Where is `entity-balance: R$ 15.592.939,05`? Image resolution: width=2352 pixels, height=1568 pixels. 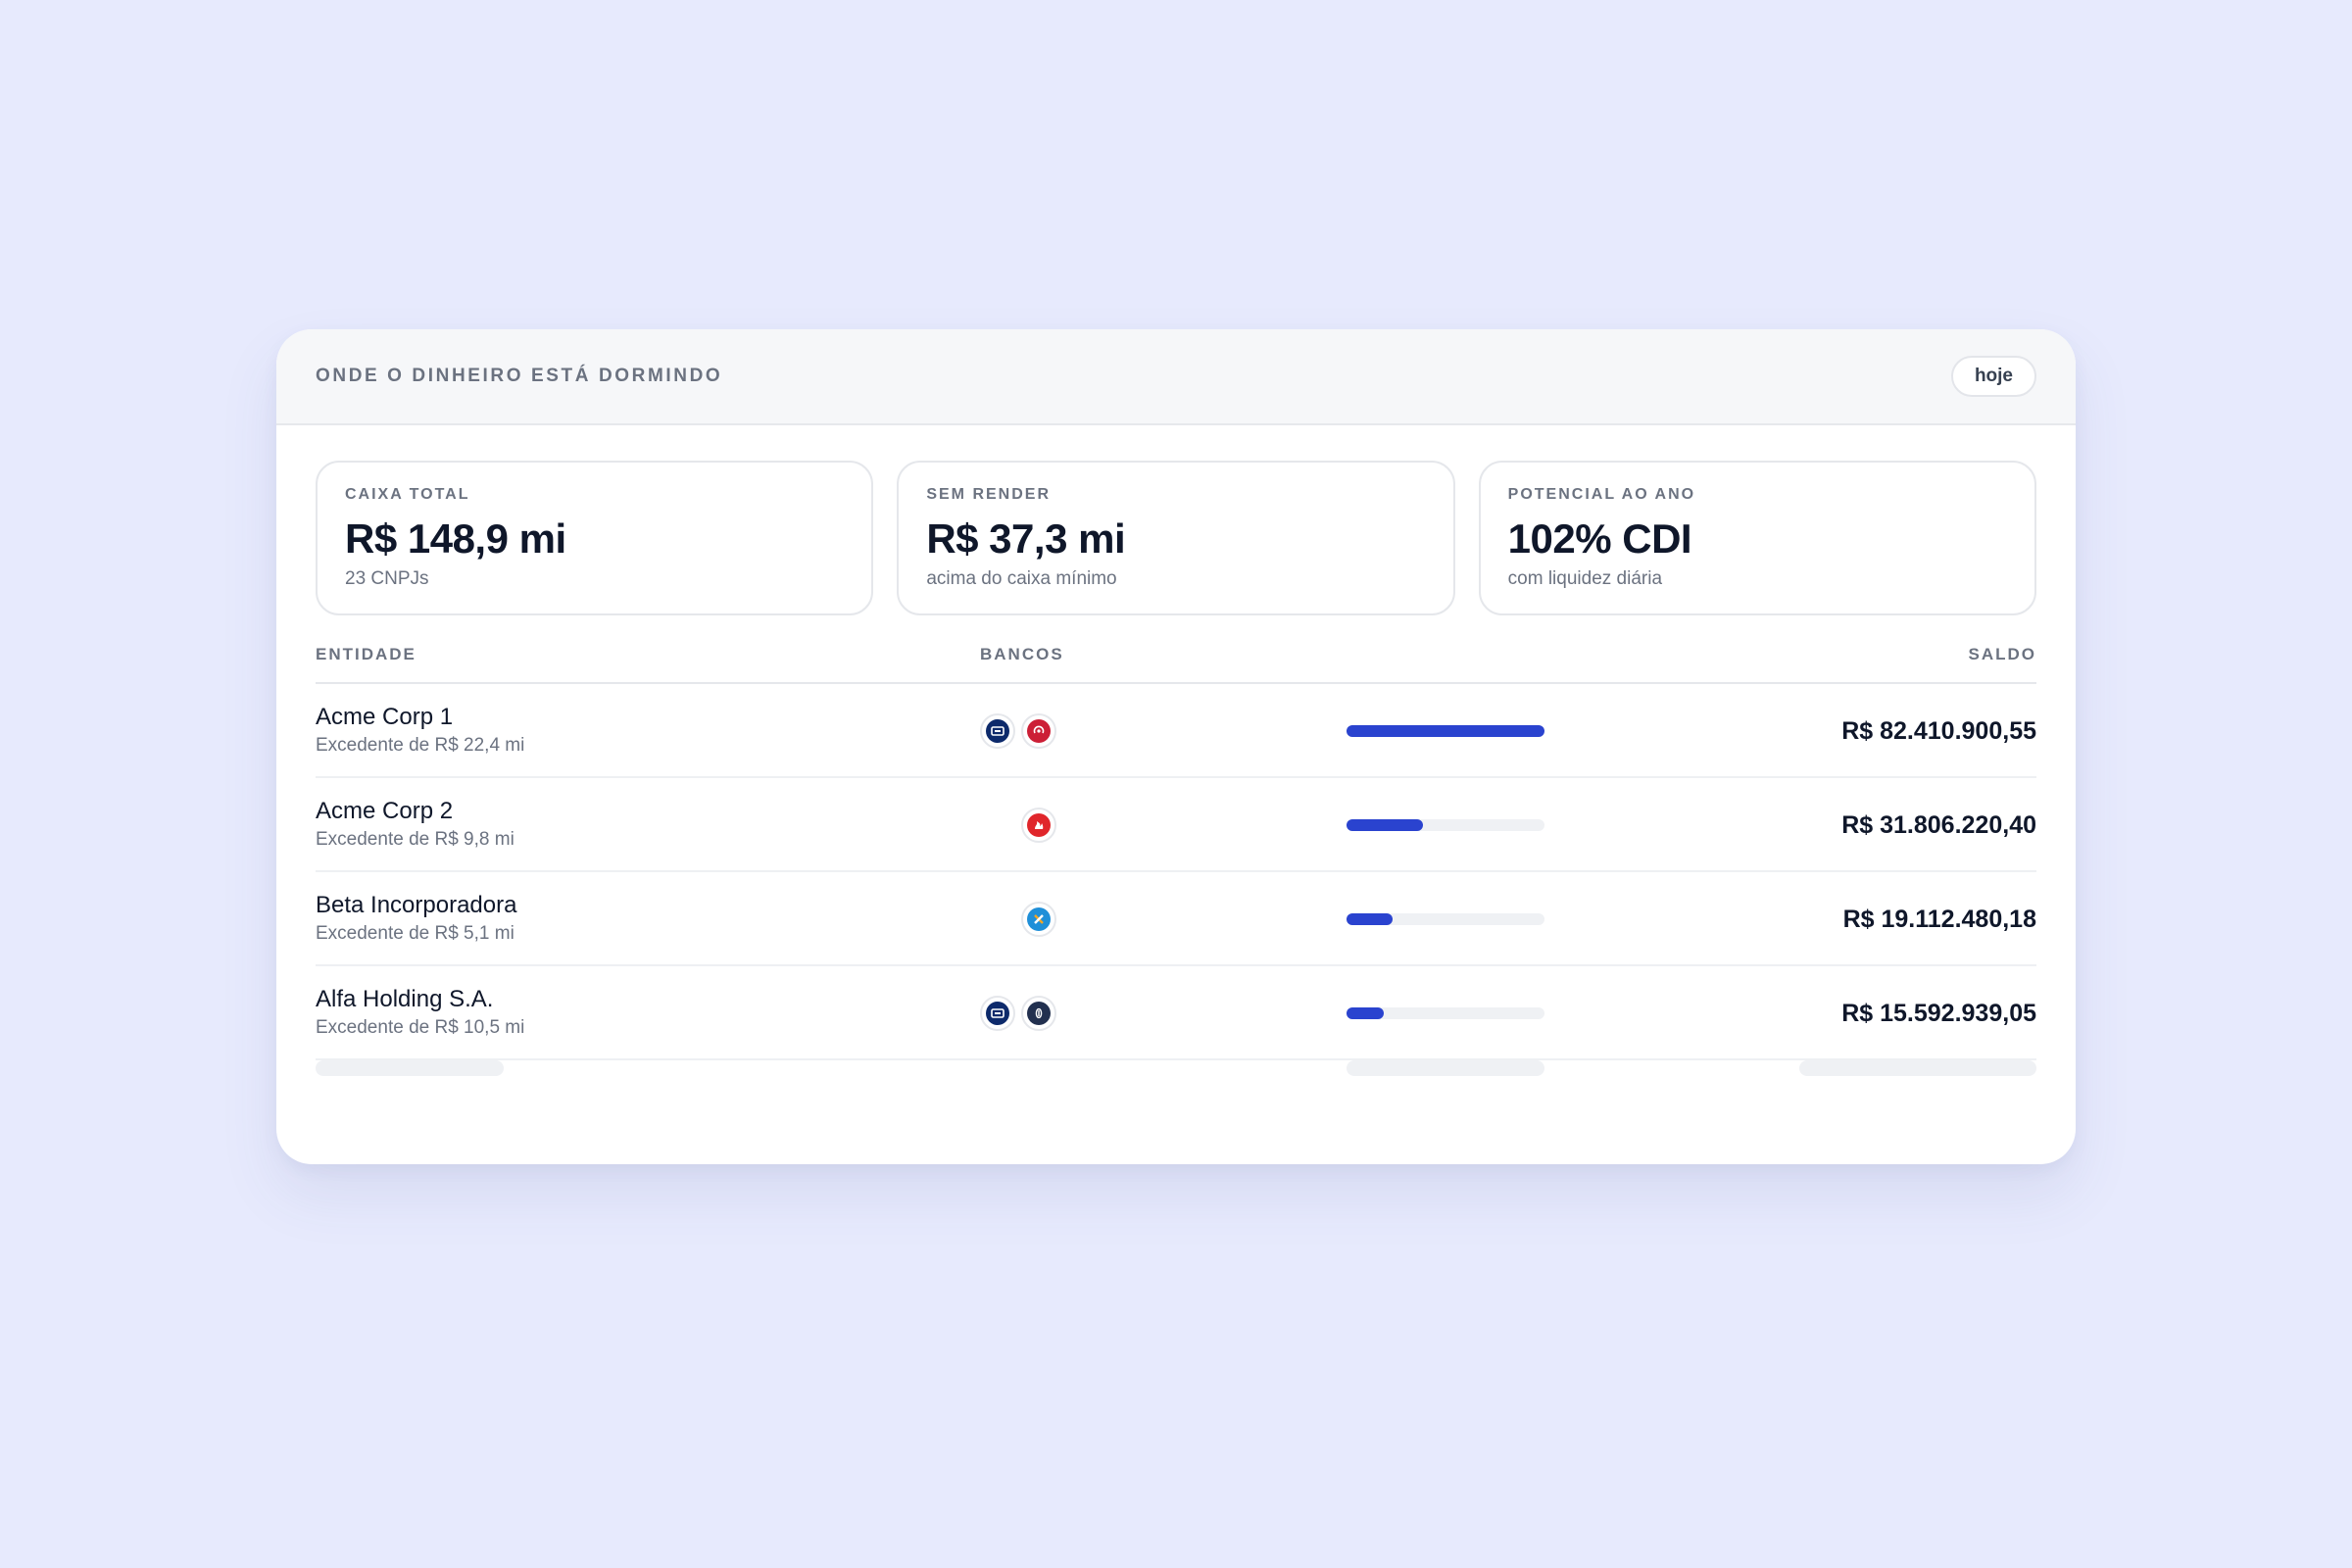 entity-balance: R$ 15.592.939,05 is located at coordinates (1938, 1013).